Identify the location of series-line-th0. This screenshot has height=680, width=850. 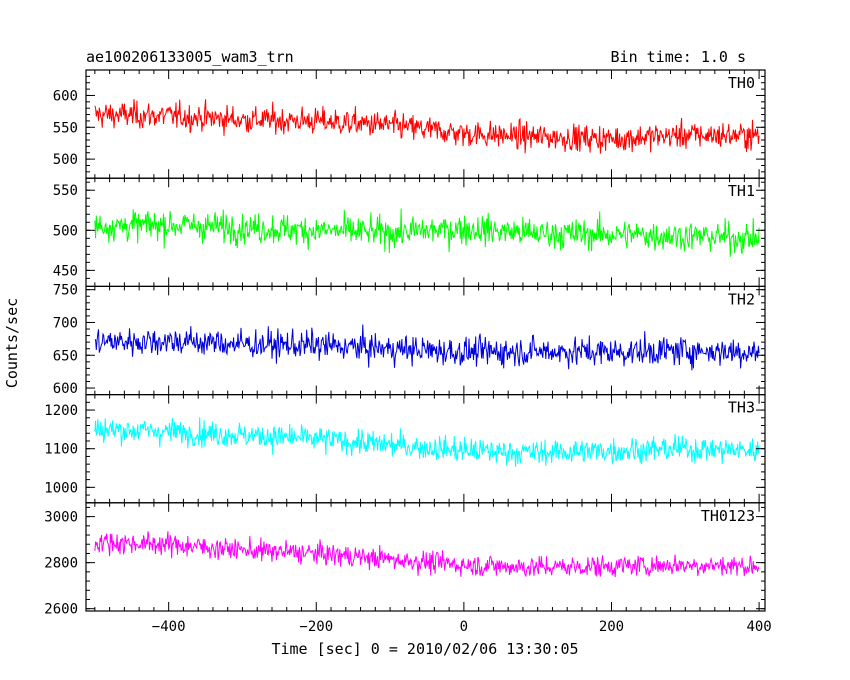
(427, 126).